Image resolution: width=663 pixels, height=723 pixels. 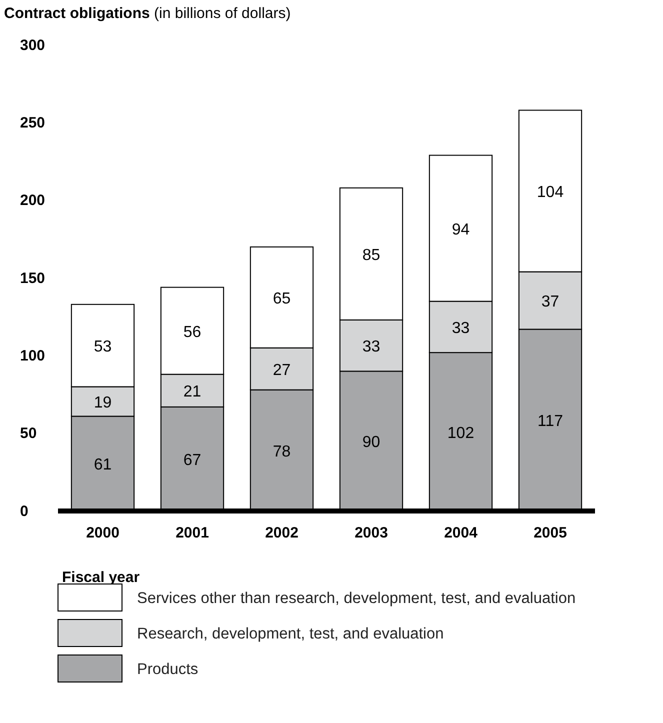 I want to click on chart-title: Contract obligations, so click(x=77, y=13).